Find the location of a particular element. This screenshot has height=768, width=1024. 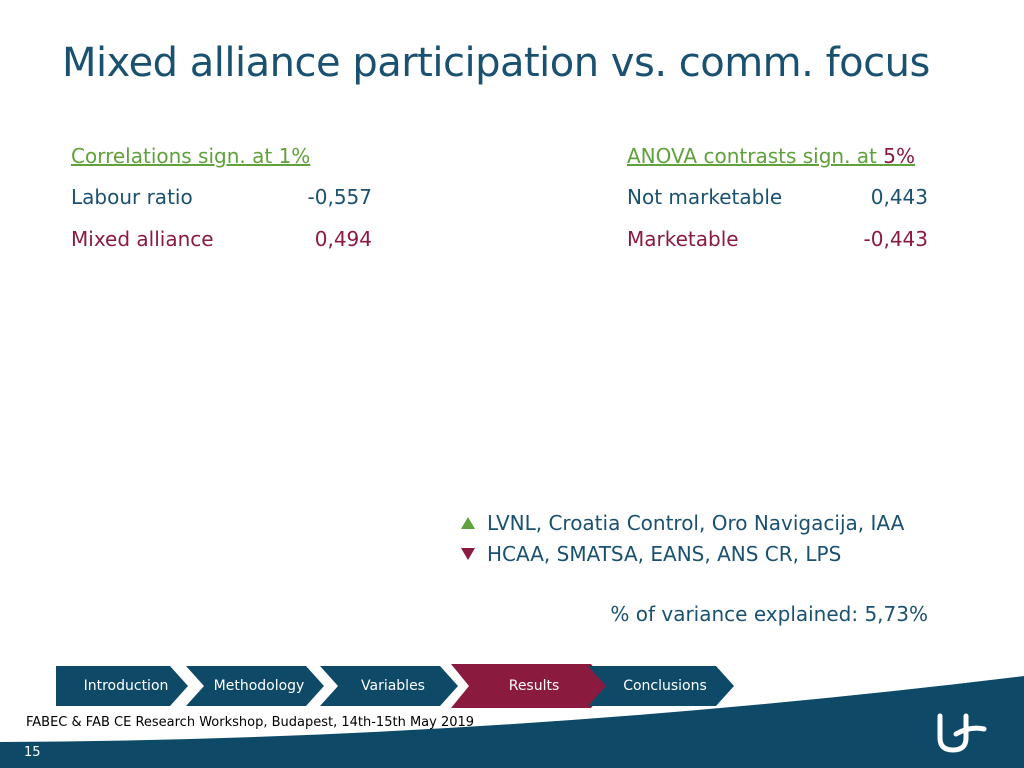

nav-introduction-label: Introduction is located at coordinates (126, 686).